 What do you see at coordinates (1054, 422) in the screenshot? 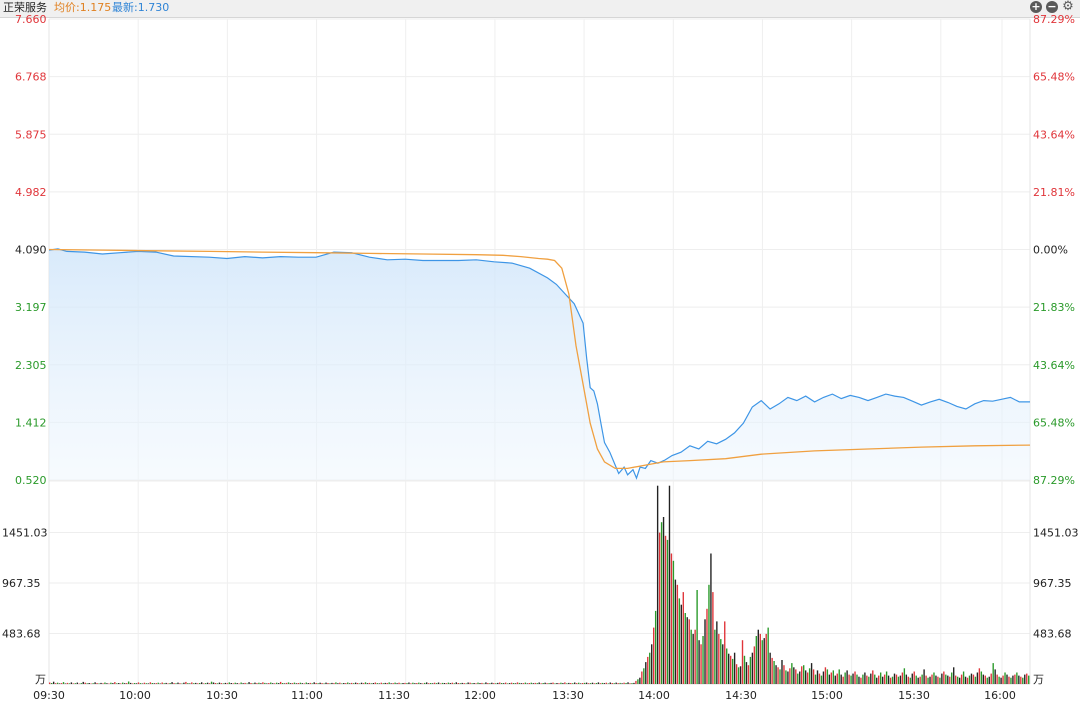
I see `price-tick-right: 65.48%` at bounding box center [1054, 422].